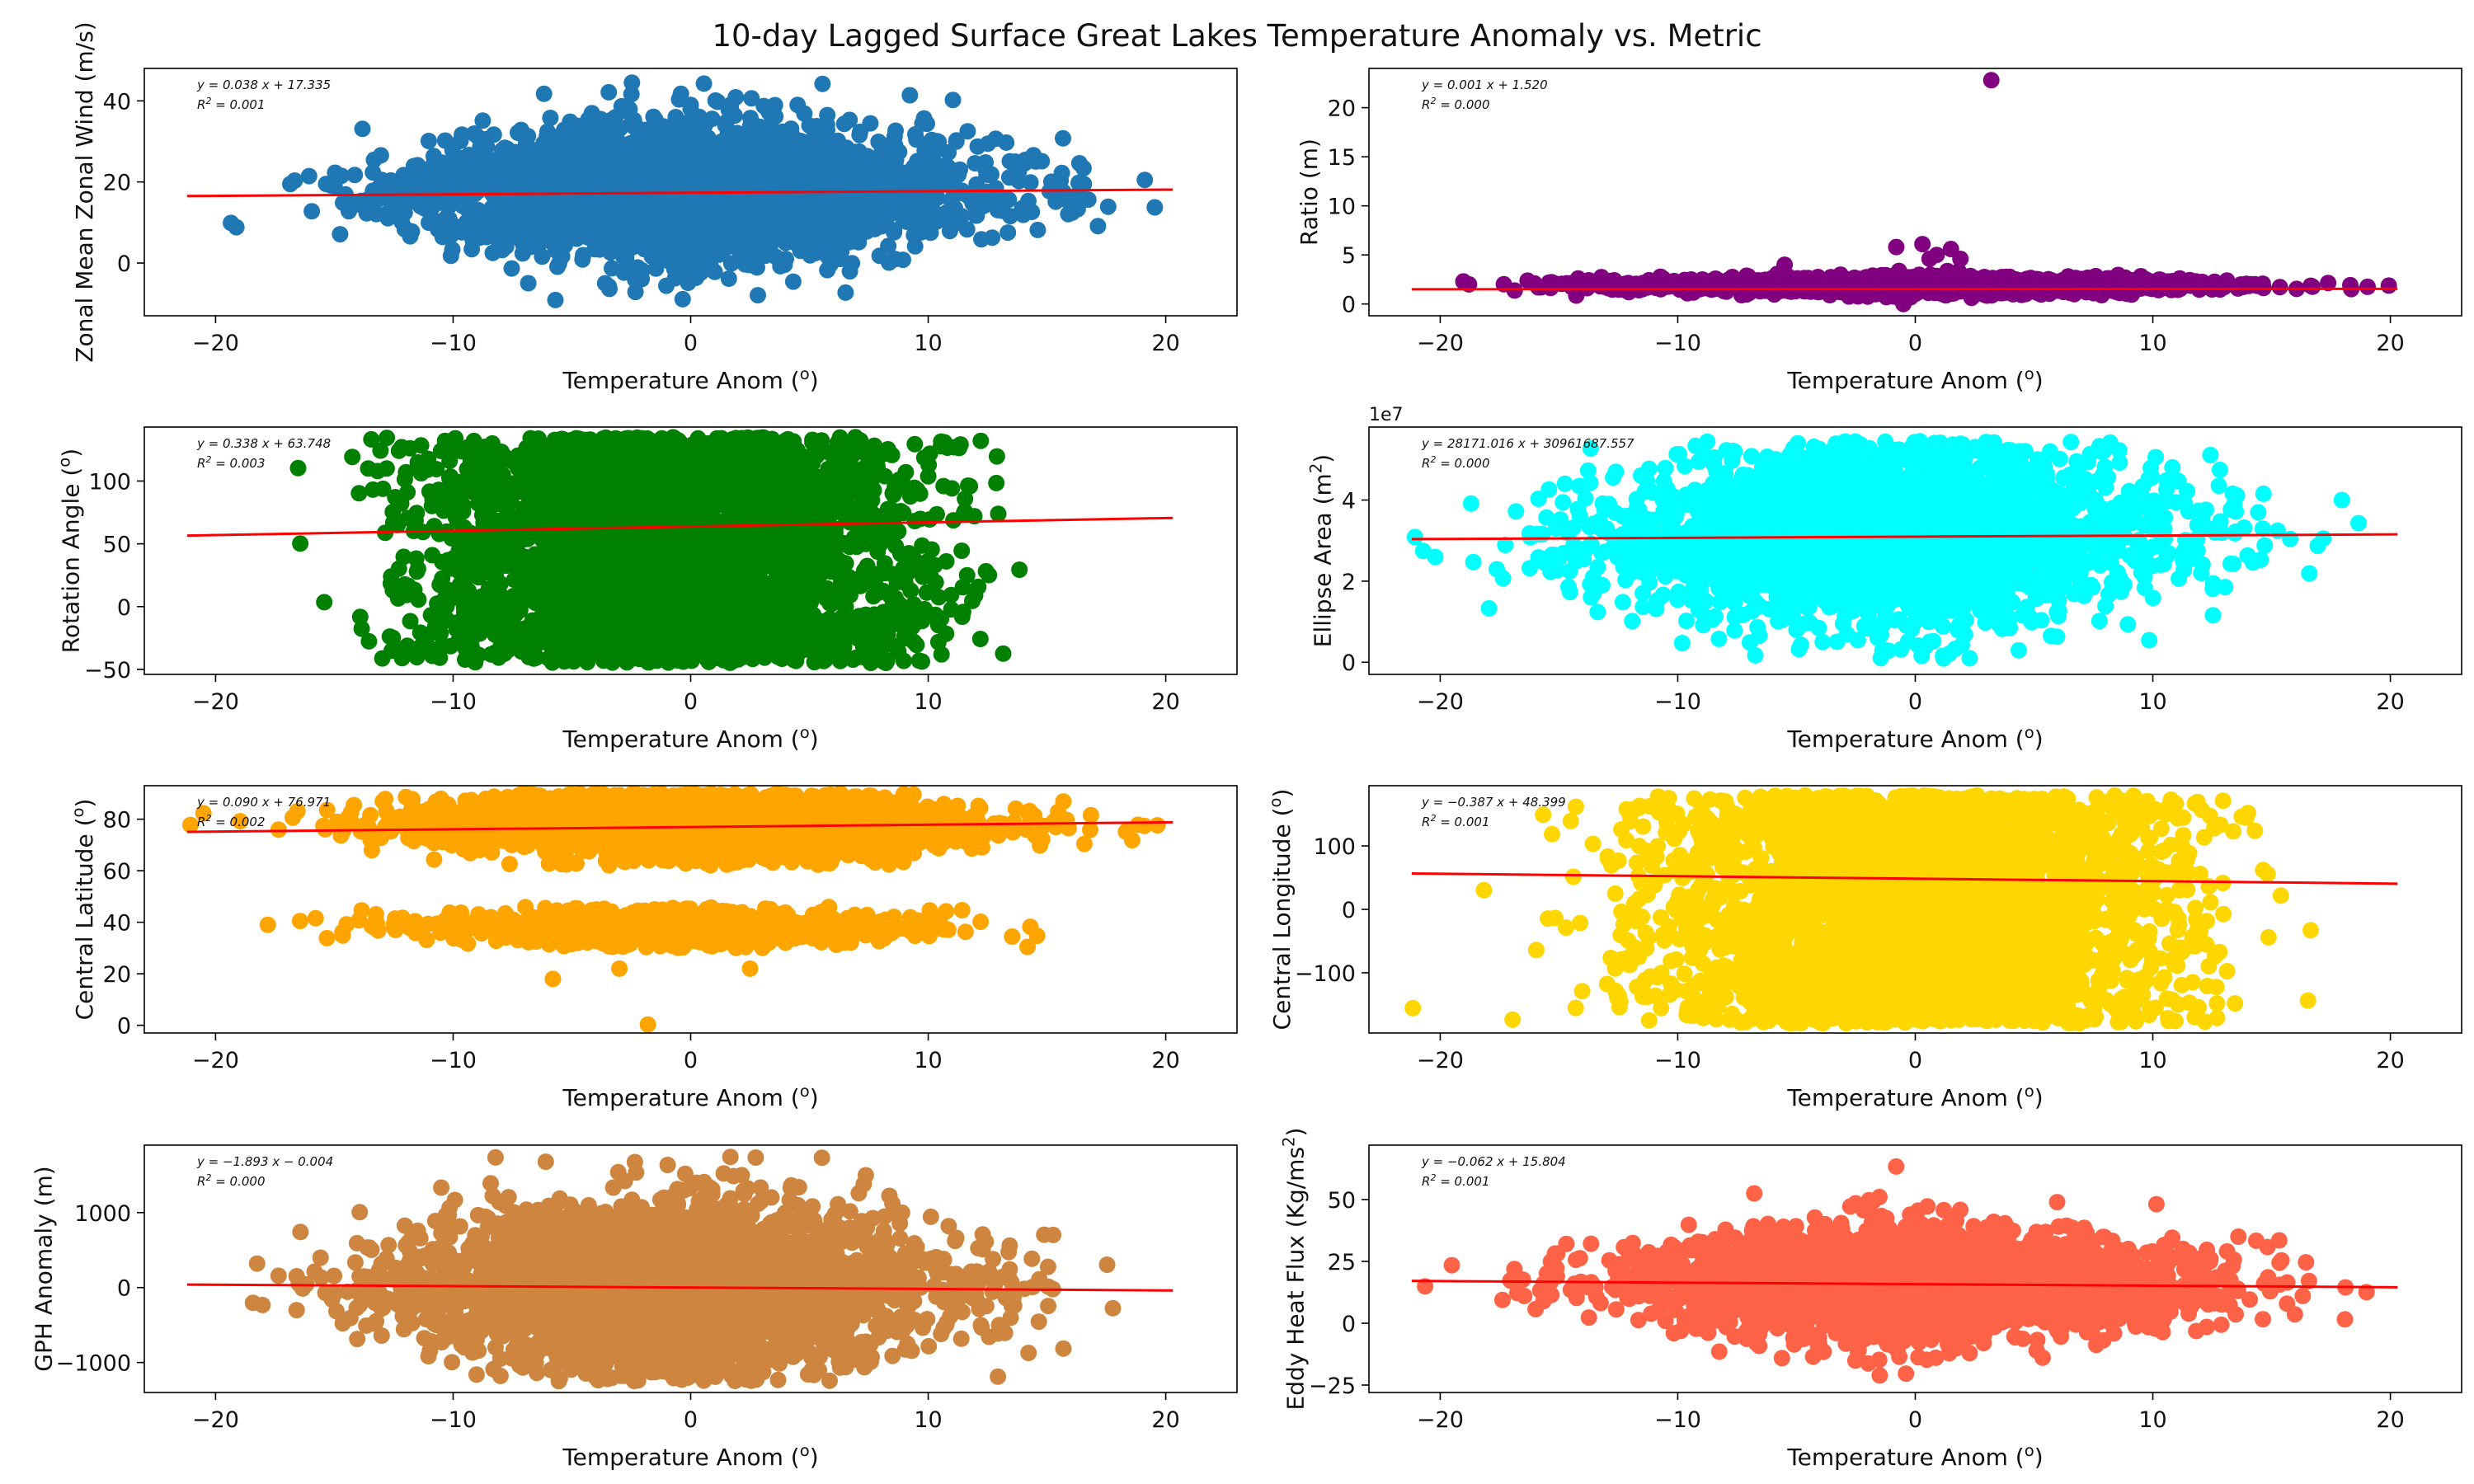  Describe the element at coordinates (1926, 192) in the screenshot. I see `scatter-points` at that location.